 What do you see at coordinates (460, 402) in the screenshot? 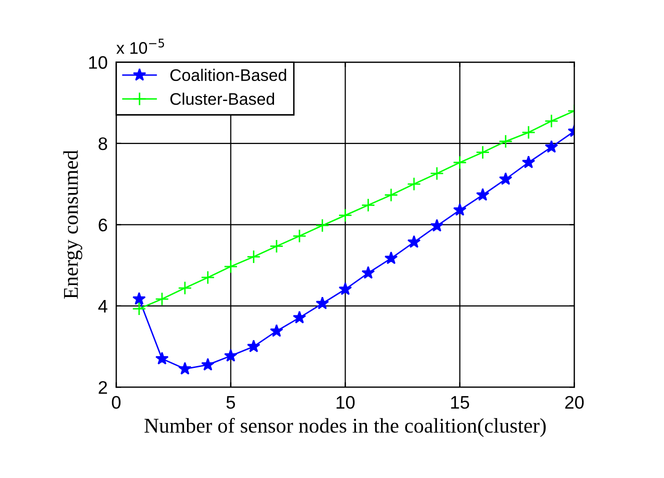
I see `x-tick-label: 15` at bounding box center [460, 402].